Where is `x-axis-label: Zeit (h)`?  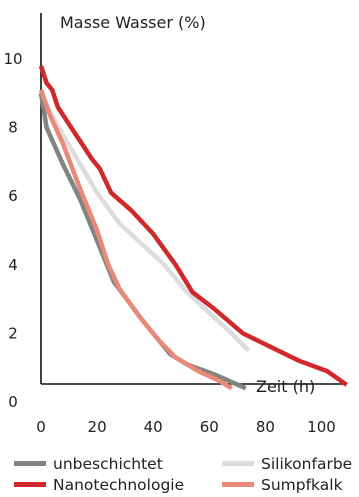
x-axis-label: Zeit (h) is located at coordinates (285, 386).